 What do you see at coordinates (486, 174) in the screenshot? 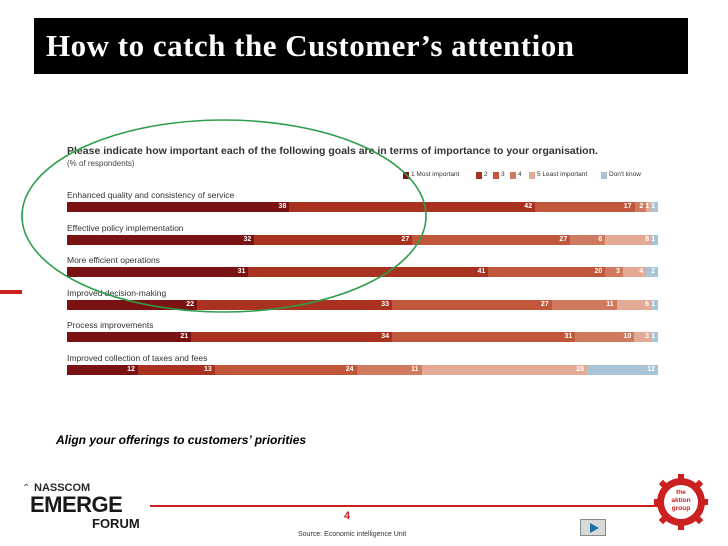
I see `legend-label: 2` at bounding box center [486, 174].